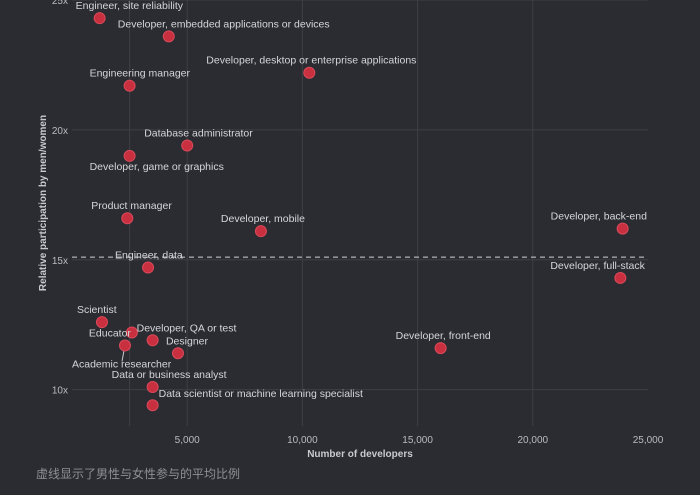  What do you see at coordinates (263, 219) in the screenshot?
I see `point-label: Developer, mobile` at bounding box center [263, 219].